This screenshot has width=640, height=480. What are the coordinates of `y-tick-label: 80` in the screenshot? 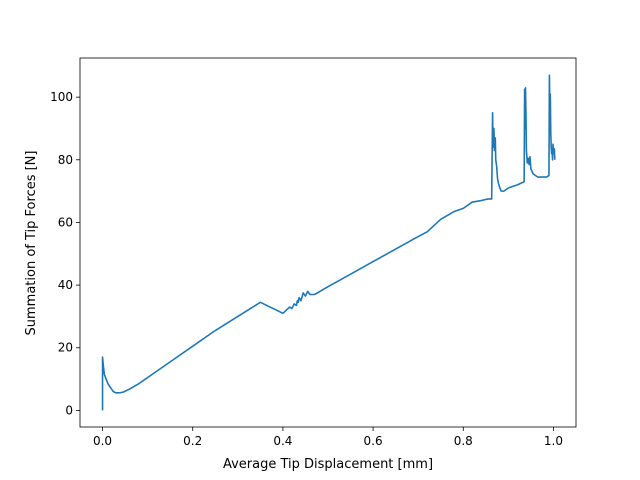 It's located at (65, 160).